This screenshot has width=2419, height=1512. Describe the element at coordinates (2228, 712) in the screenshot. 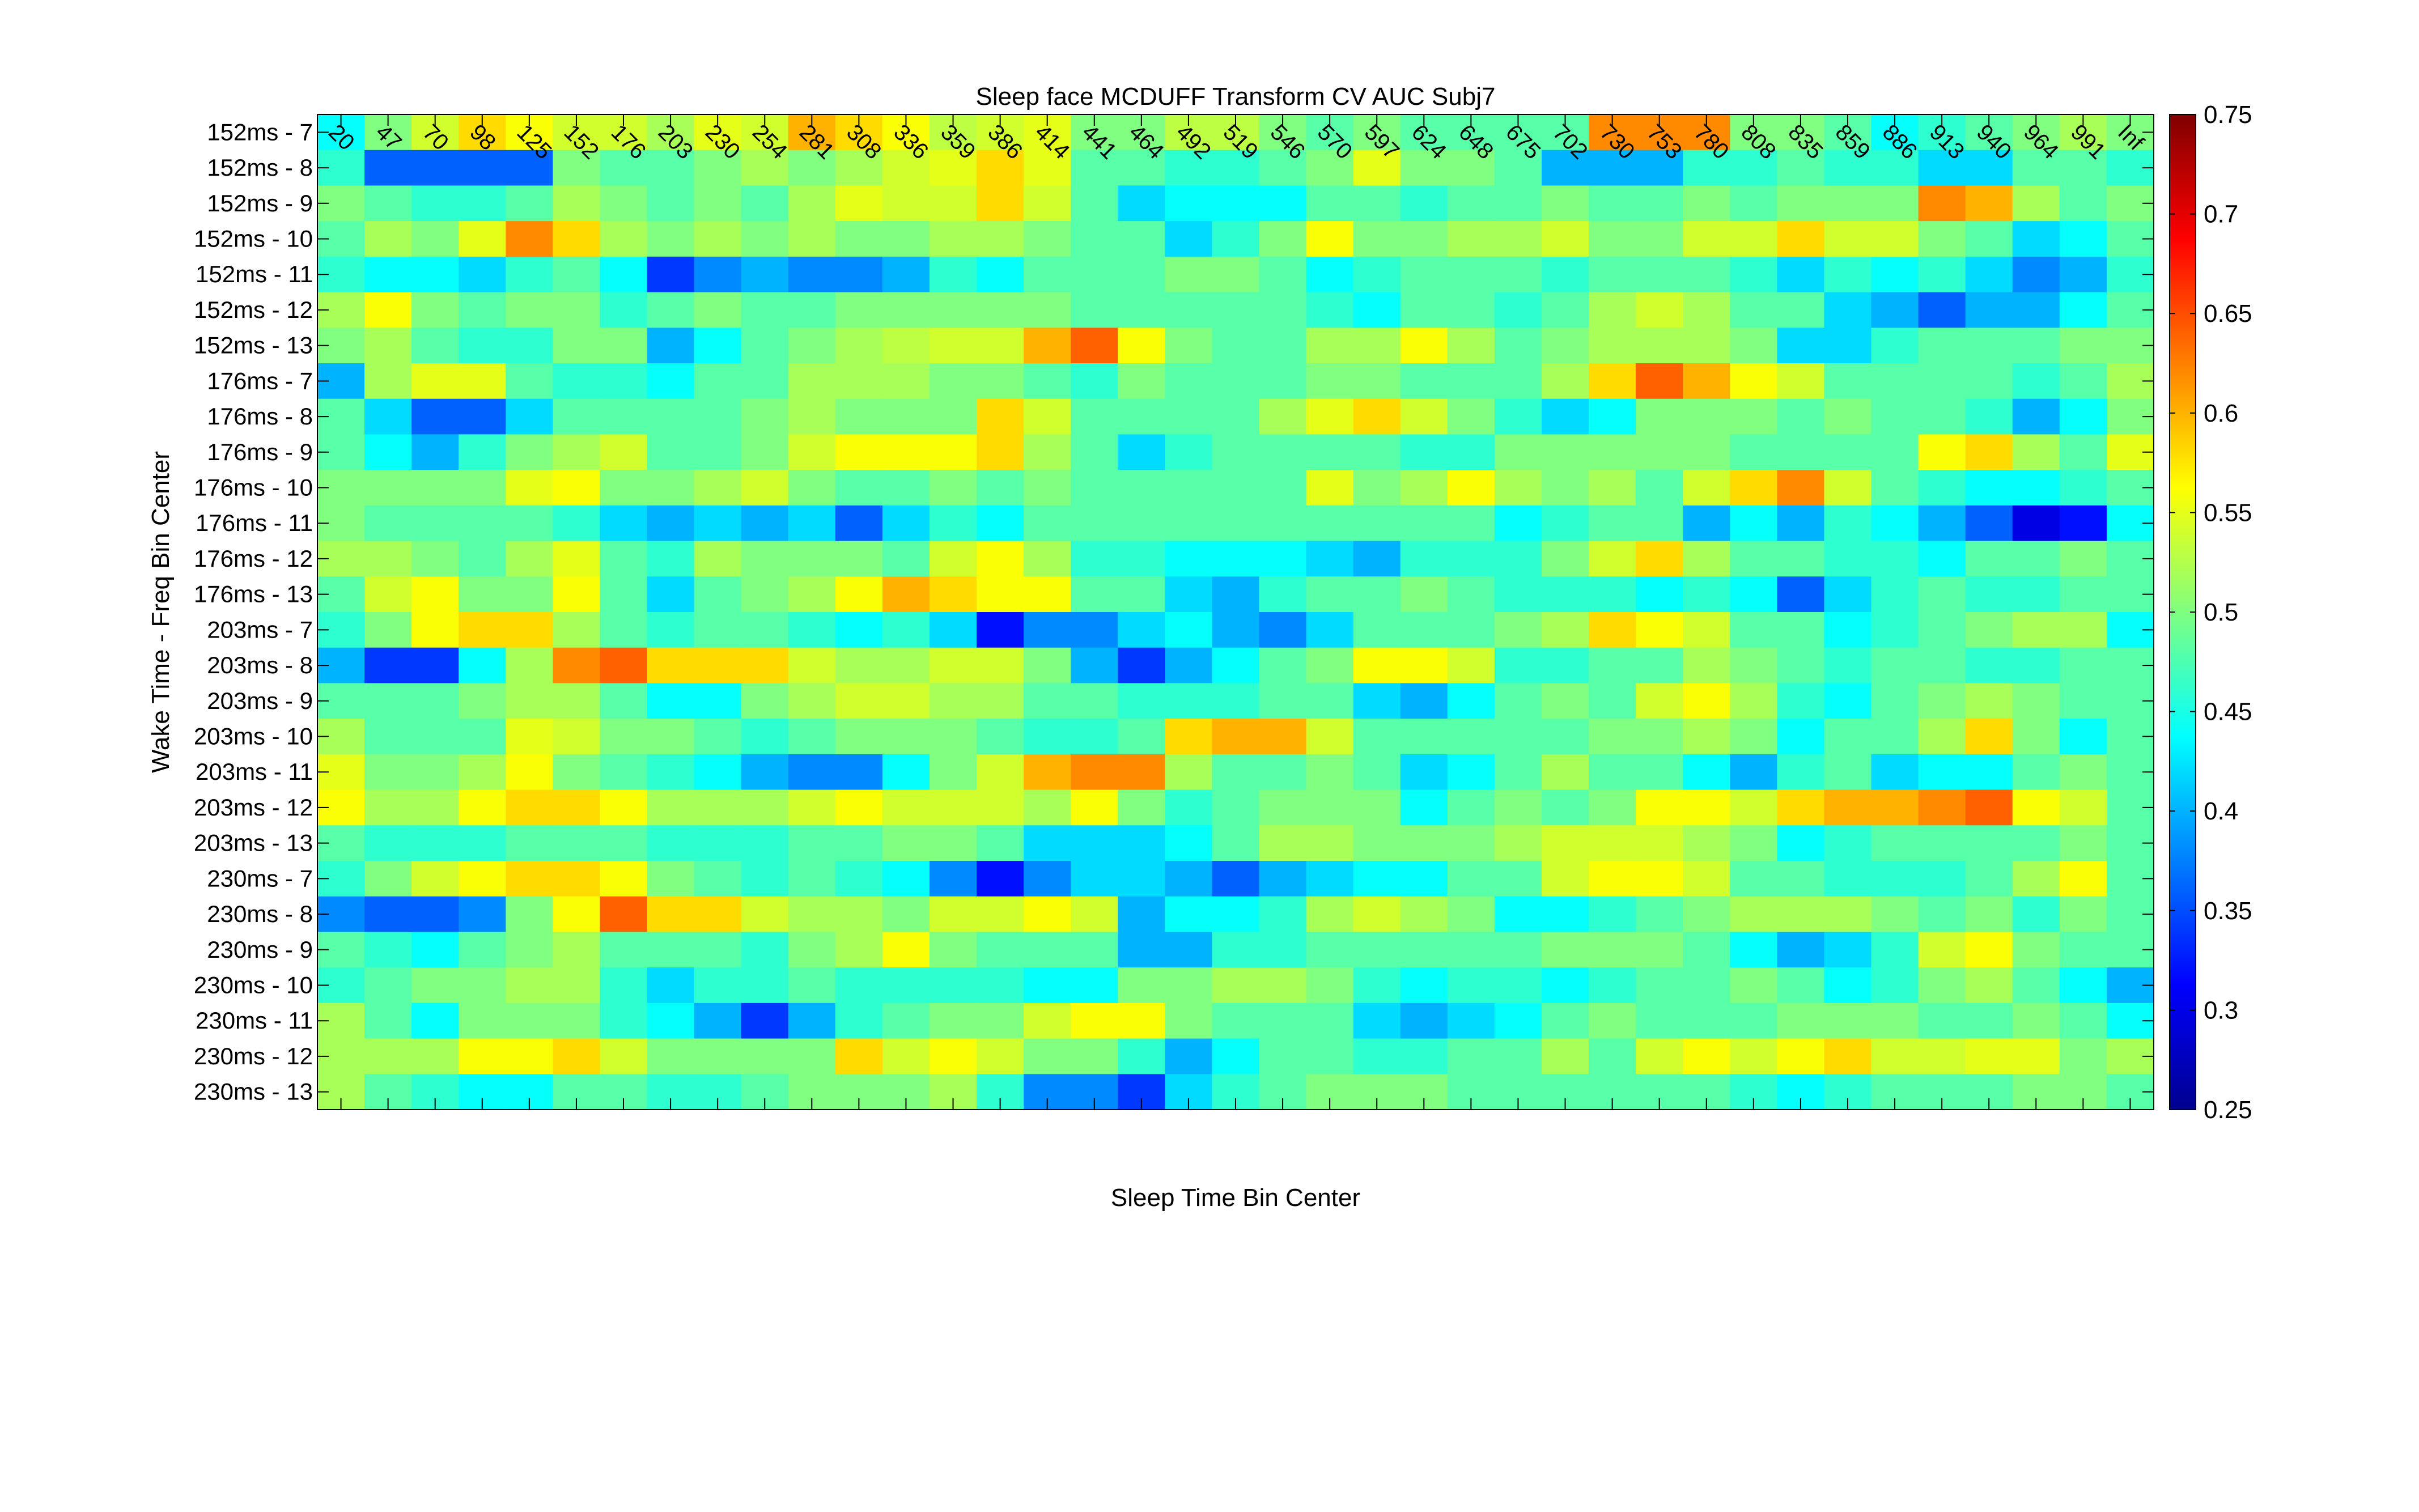

I see `colorbar-tick-label: 0.45` at that location.